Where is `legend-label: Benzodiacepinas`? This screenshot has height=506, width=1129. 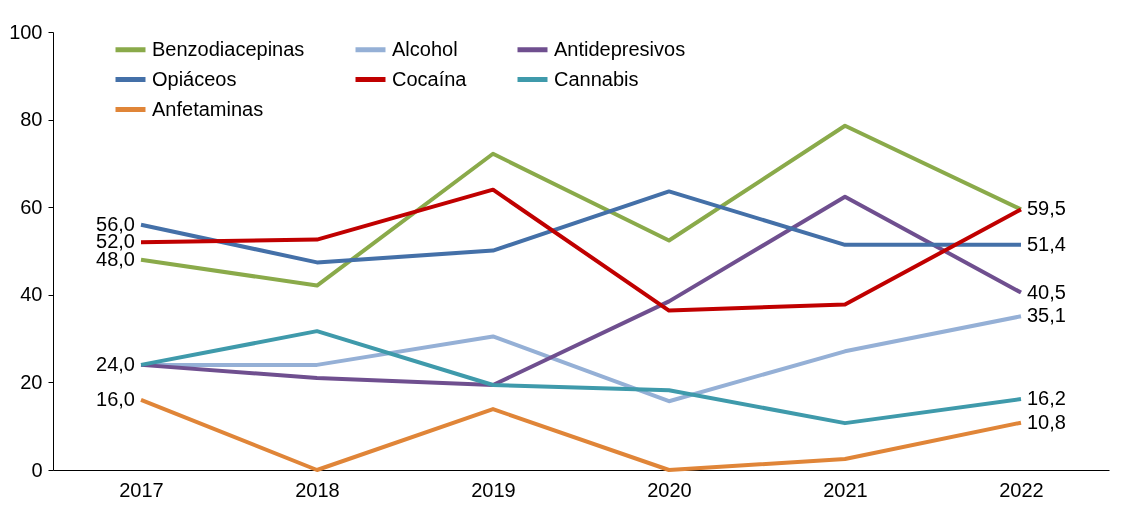 legend-label: Benzodiacepinas is located at coordinates (228, 48).